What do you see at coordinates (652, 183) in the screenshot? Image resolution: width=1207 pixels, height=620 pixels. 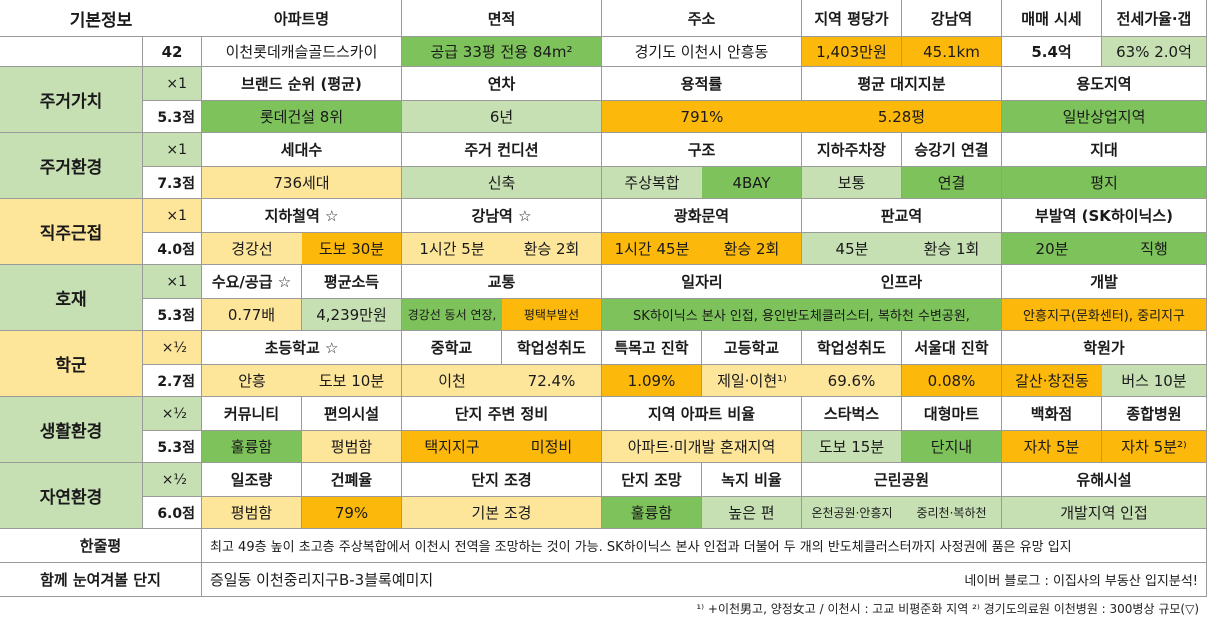 I see `table-cell: 주상복합` at bounding box center [652, 183].